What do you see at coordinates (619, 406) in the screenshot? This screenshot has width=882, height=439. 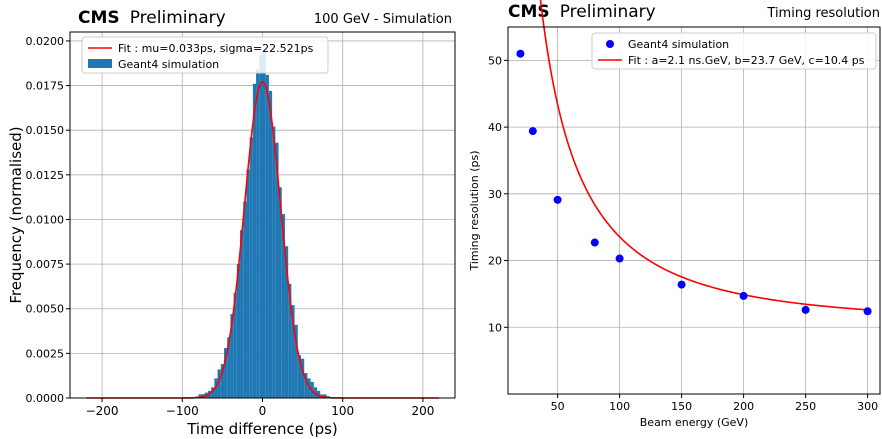 I see `right-x-tick-label: 100` at bounding box center [619, 406].